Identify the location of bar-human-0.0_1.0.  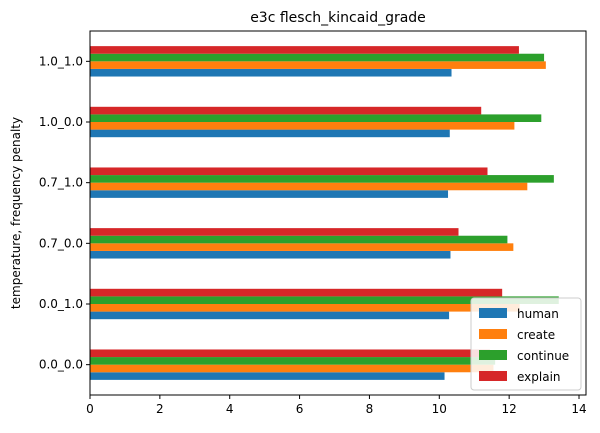
(270, 315).